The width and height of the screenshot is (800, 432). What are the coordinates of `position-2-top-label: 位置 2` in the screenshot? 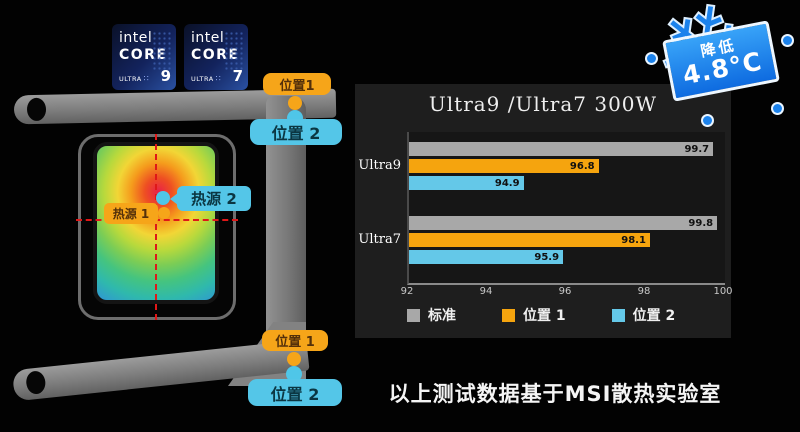 It's located at (296, 132).